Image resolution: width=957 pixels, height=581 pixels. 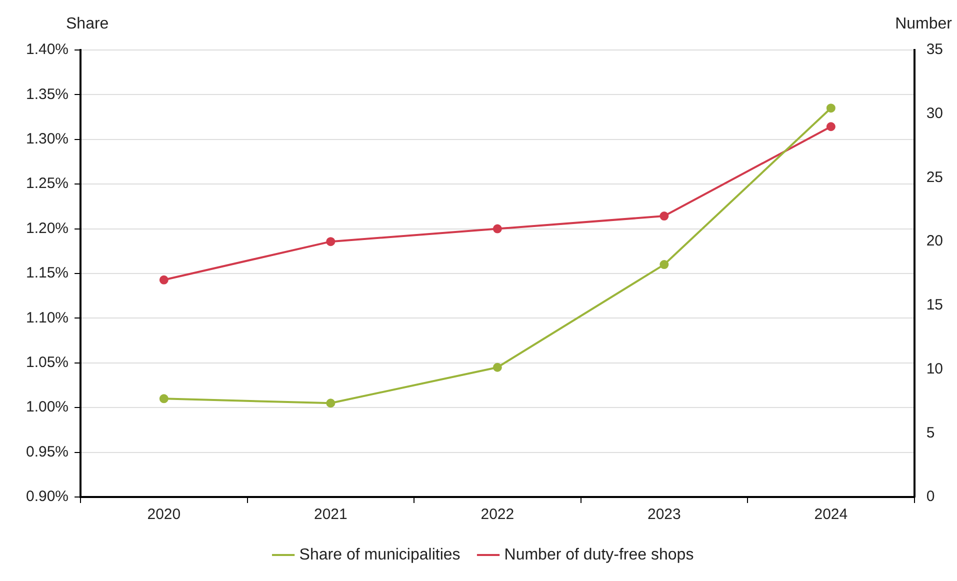 What do you see at coordinates (47, 139) in the screenshot?
I see `y-tick-label: 1.30%` at bounding box center [47, 139].